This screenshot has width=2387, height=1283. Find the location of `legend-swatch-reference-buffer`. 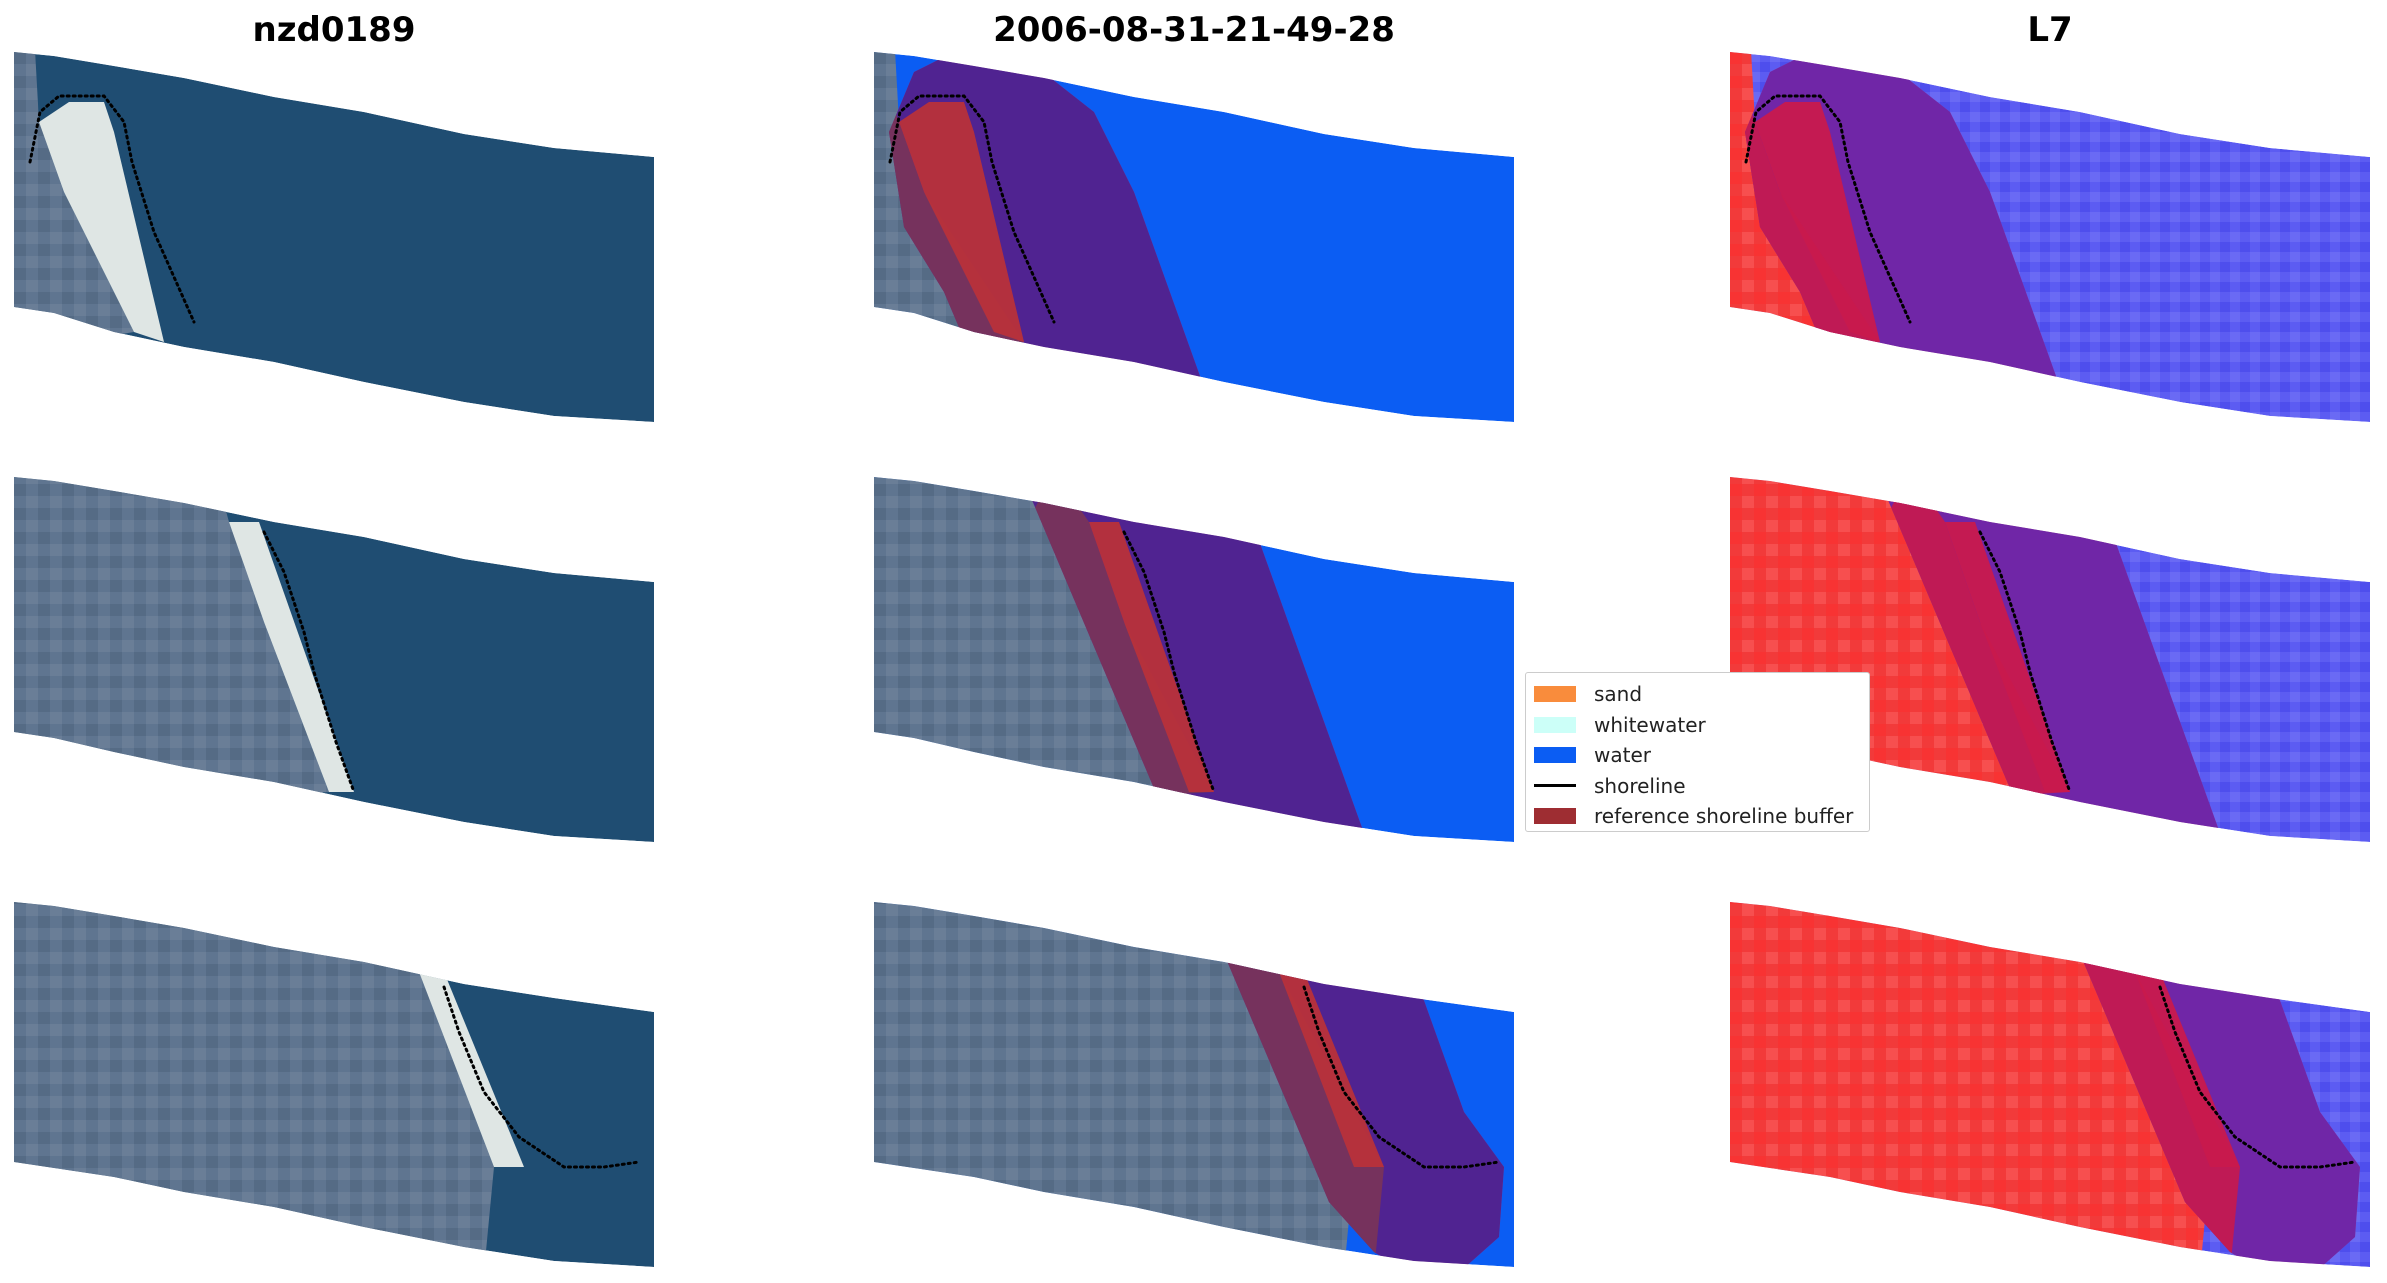

legend-swatch-reference-buffer is located at coordinates (1555, 816).